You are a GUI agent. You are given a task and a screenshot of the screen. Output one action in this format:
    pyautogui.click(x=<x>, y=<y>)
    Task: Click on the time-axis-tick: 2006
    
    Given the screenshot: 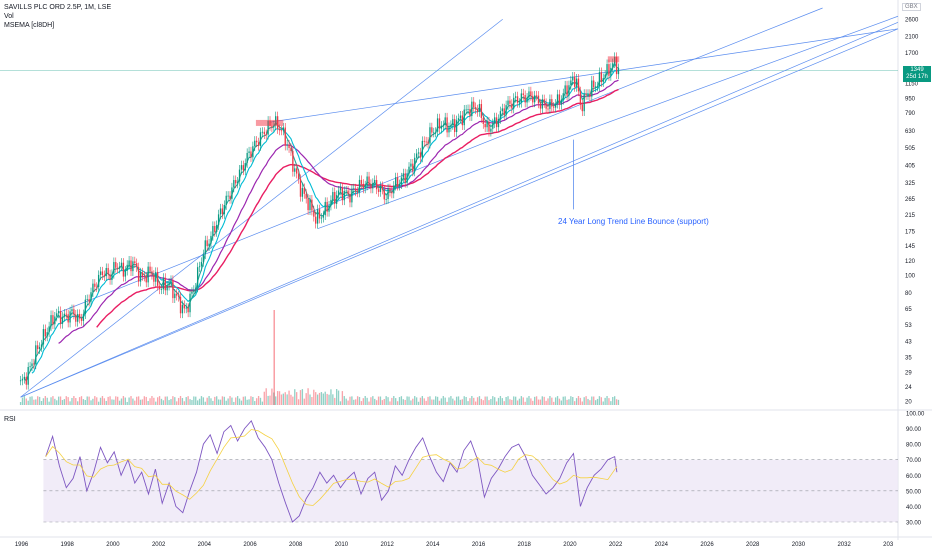 What is the action you would take?
    pyautogui.click(x=250, y=545)
    